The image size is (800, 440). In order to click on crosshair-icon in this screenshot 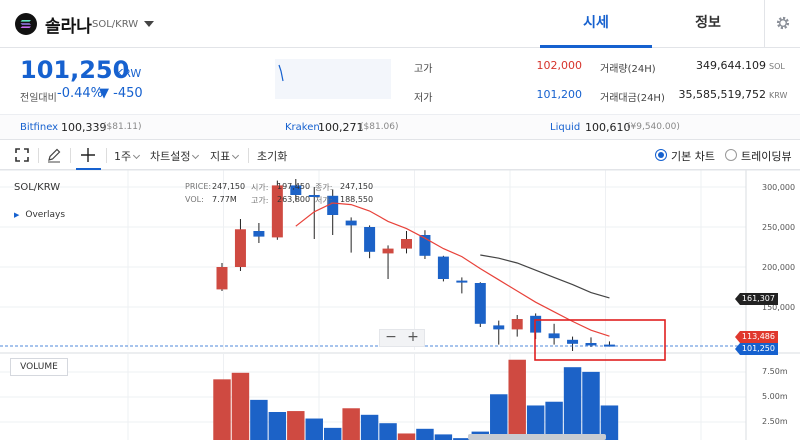, I will do `click(88, 155)`.